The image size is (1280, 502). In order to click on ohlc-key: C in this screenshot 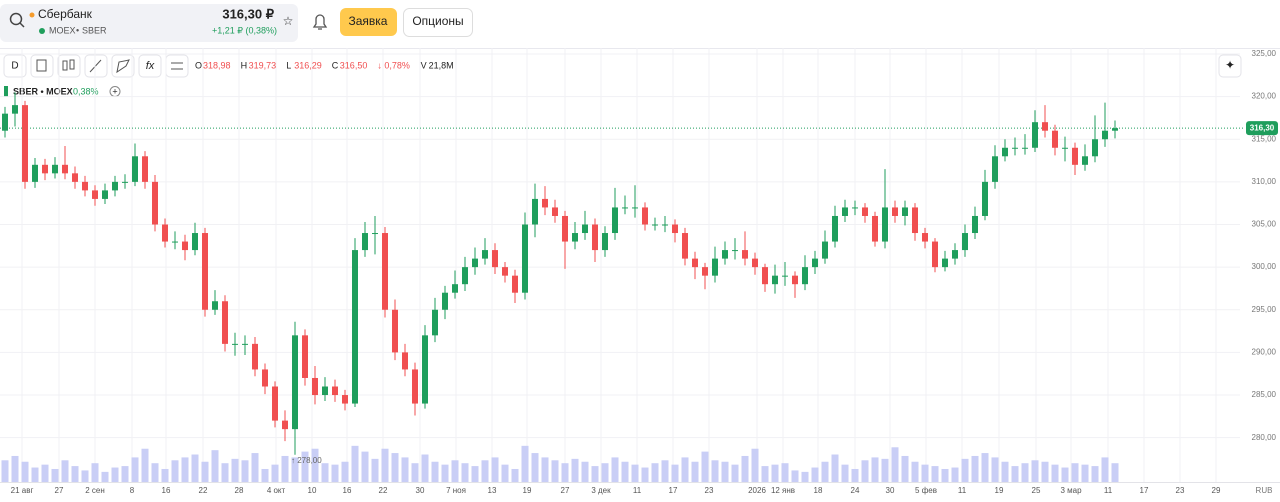, I will do `click(335, 65)`.